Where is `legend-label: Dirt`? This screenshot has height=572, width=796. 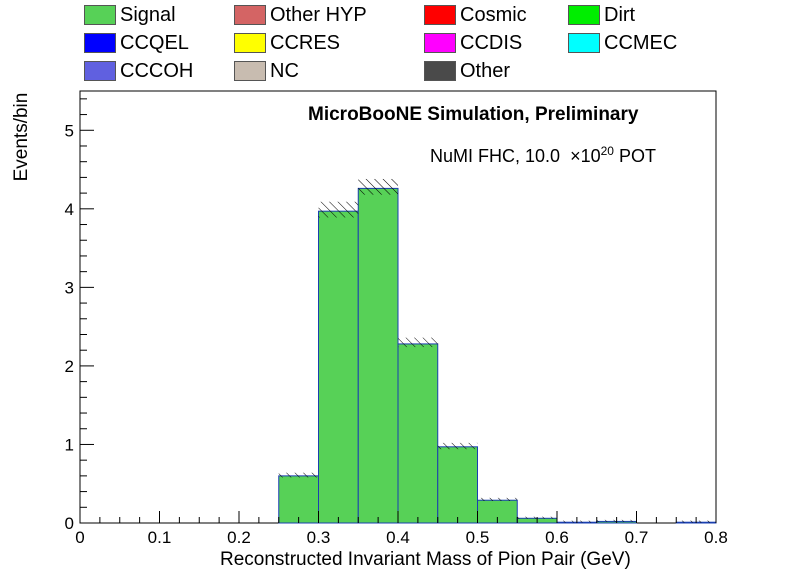
legend-label: Dirt is located at coordinates (620, 14).